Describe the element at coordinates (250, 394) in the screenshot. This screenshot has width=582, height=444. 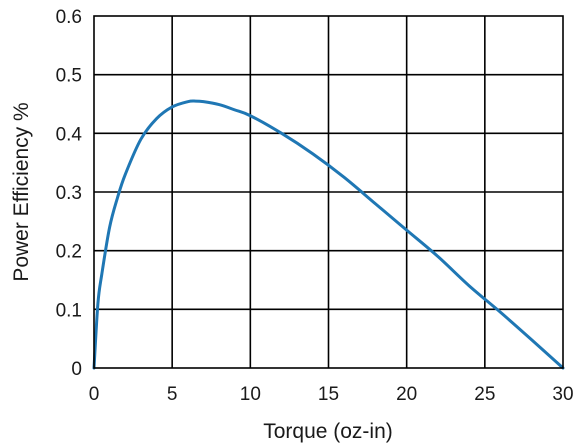
I see `x-tick-label: 10` at that location.